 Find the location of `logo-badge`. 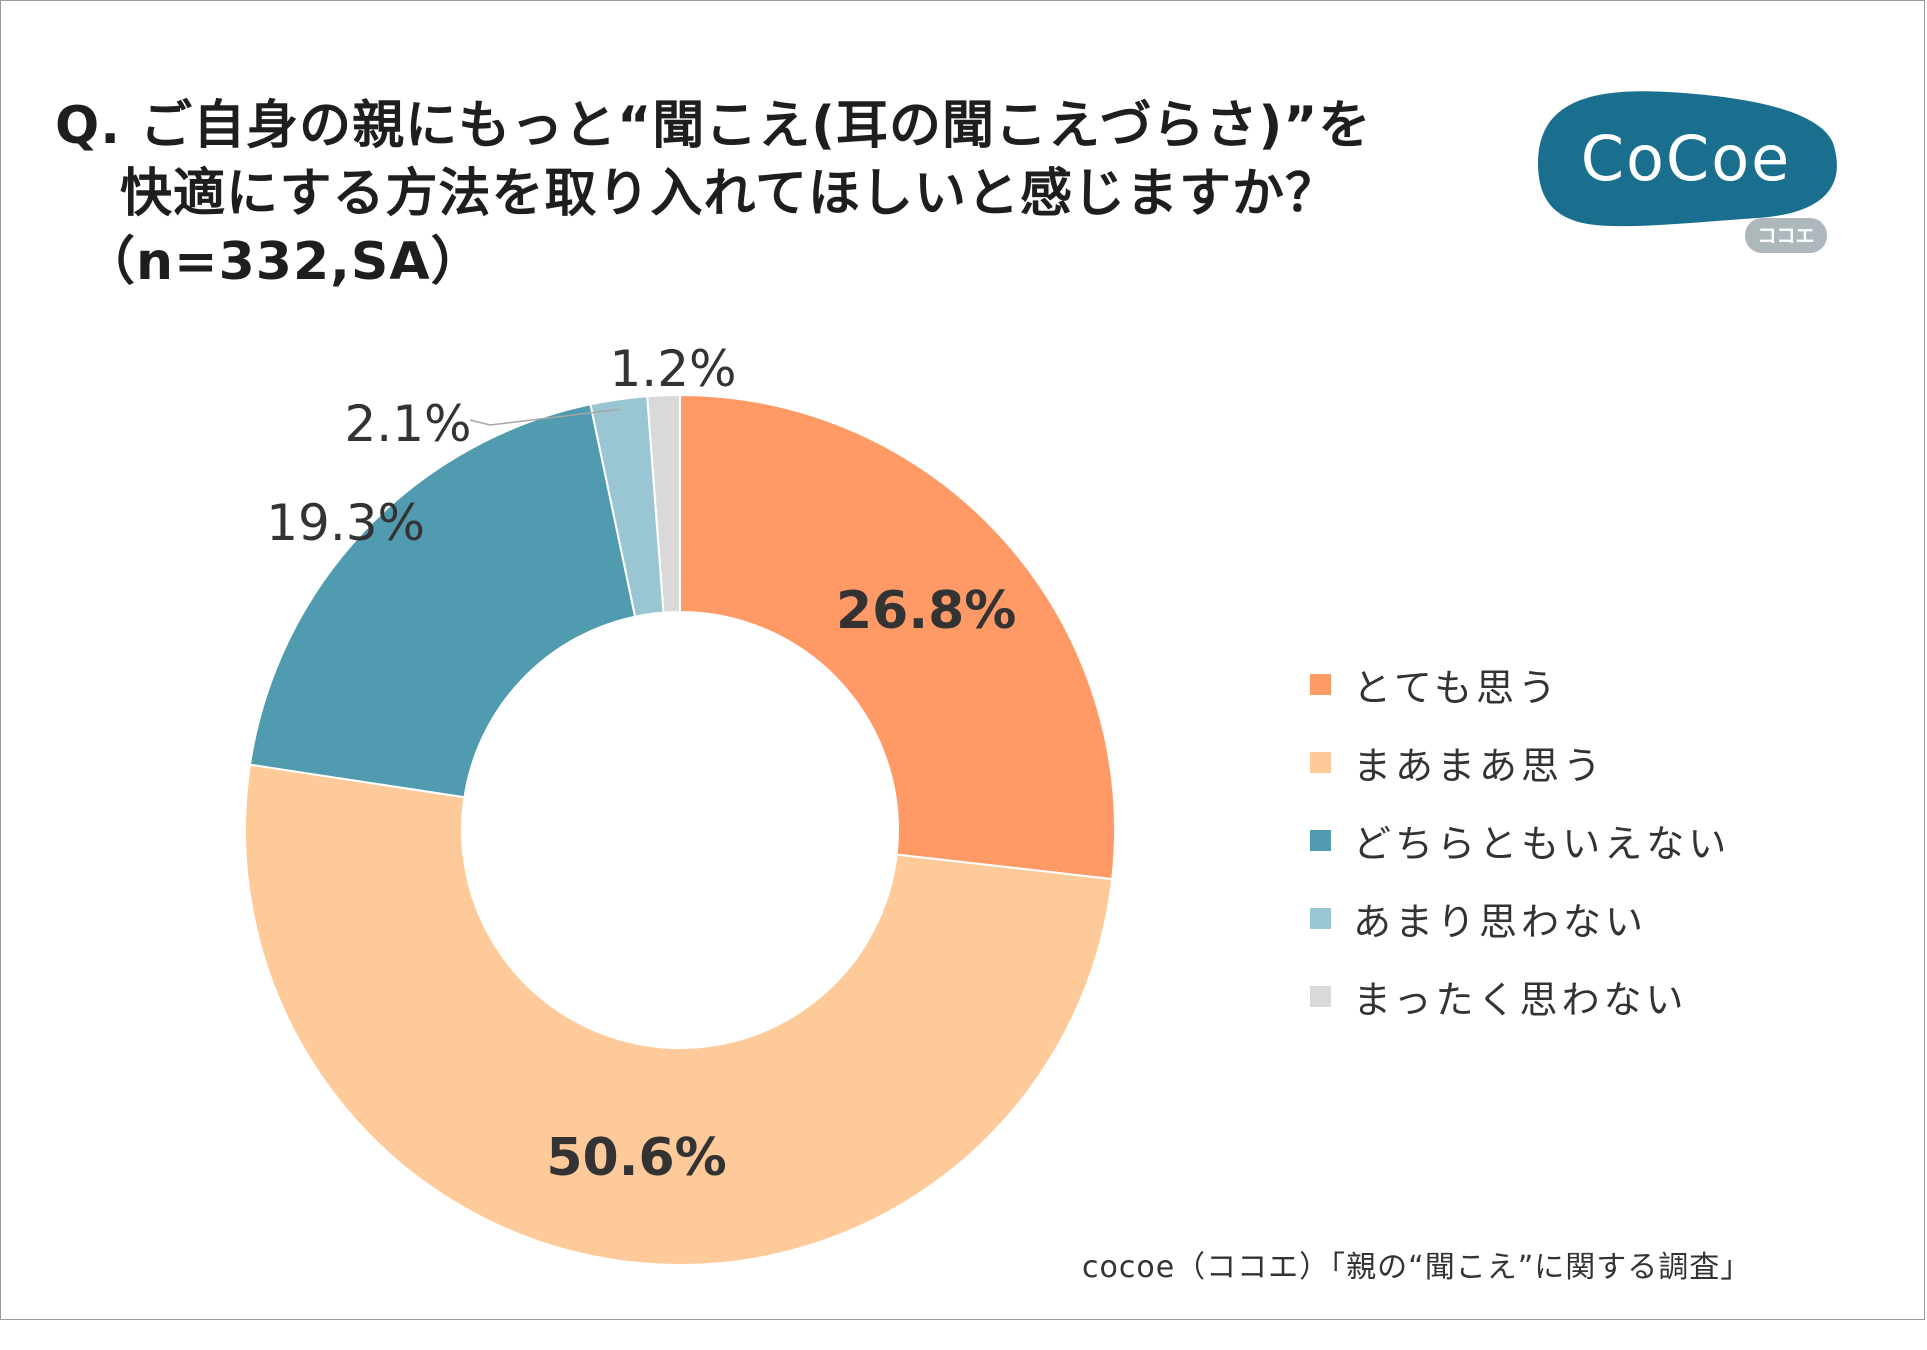

logo-badge is located at coordinates (1687, 159).